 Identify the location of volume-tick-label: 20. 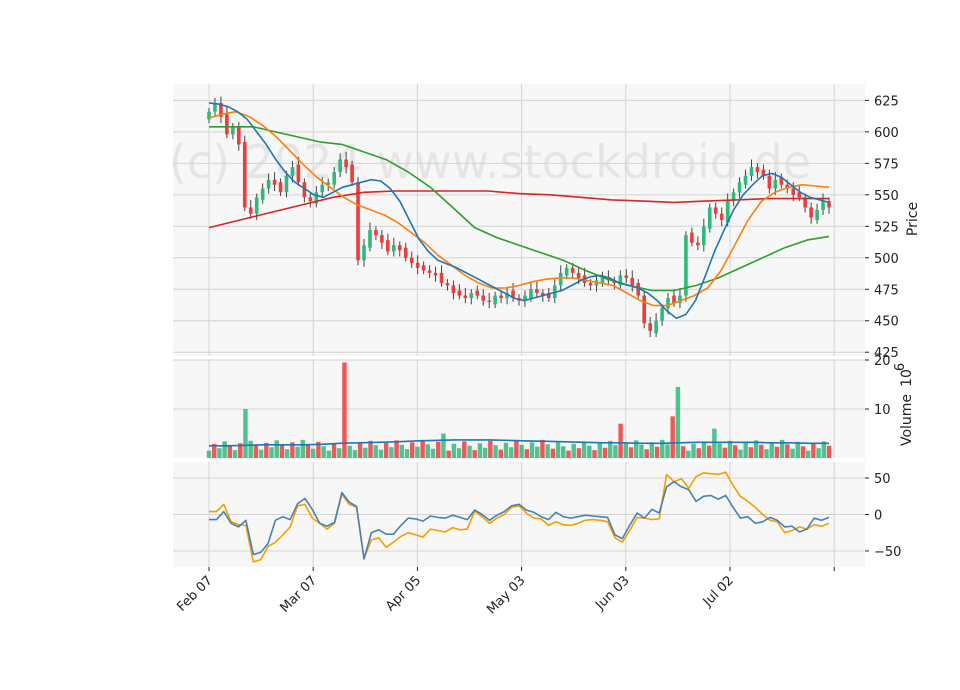
(882, 361).